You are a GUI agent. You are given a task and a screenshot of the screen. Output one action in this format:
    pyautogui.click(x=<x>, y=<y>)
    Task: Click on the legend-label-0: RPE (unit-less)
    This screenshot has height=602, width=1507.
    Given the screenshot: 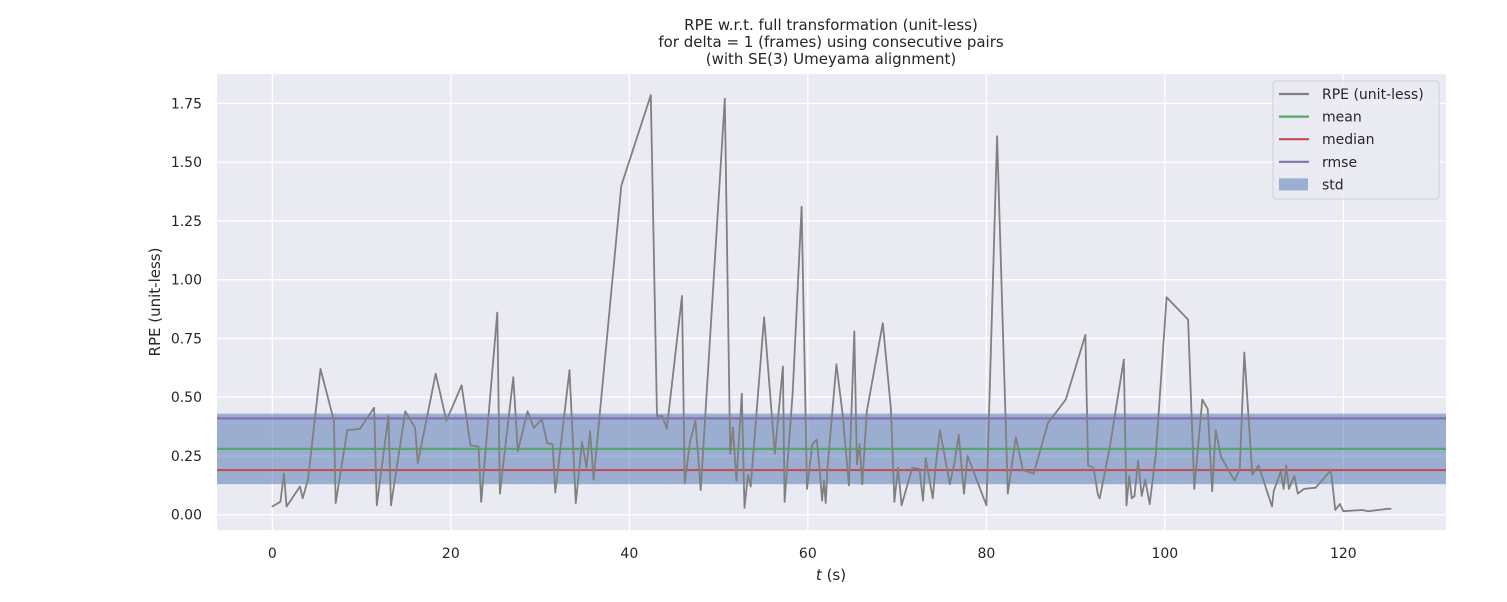 What is the action you would take?
    pyautogui.click(x=1373, y=95)
    